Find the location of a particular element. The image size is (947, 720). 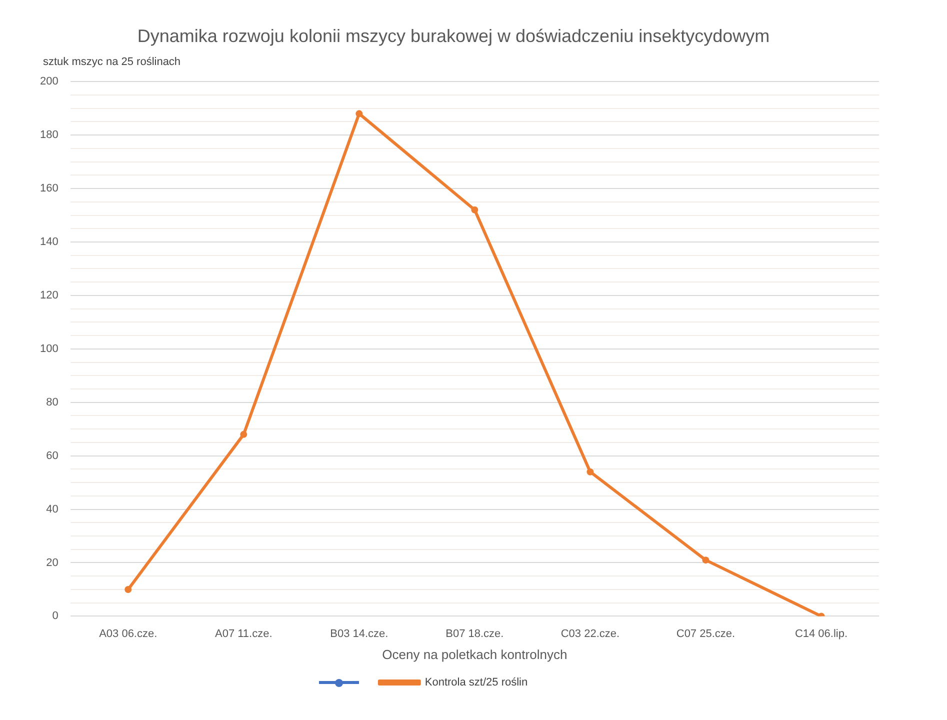

y-tick-label: 80 is located at coordinates (52, 402).